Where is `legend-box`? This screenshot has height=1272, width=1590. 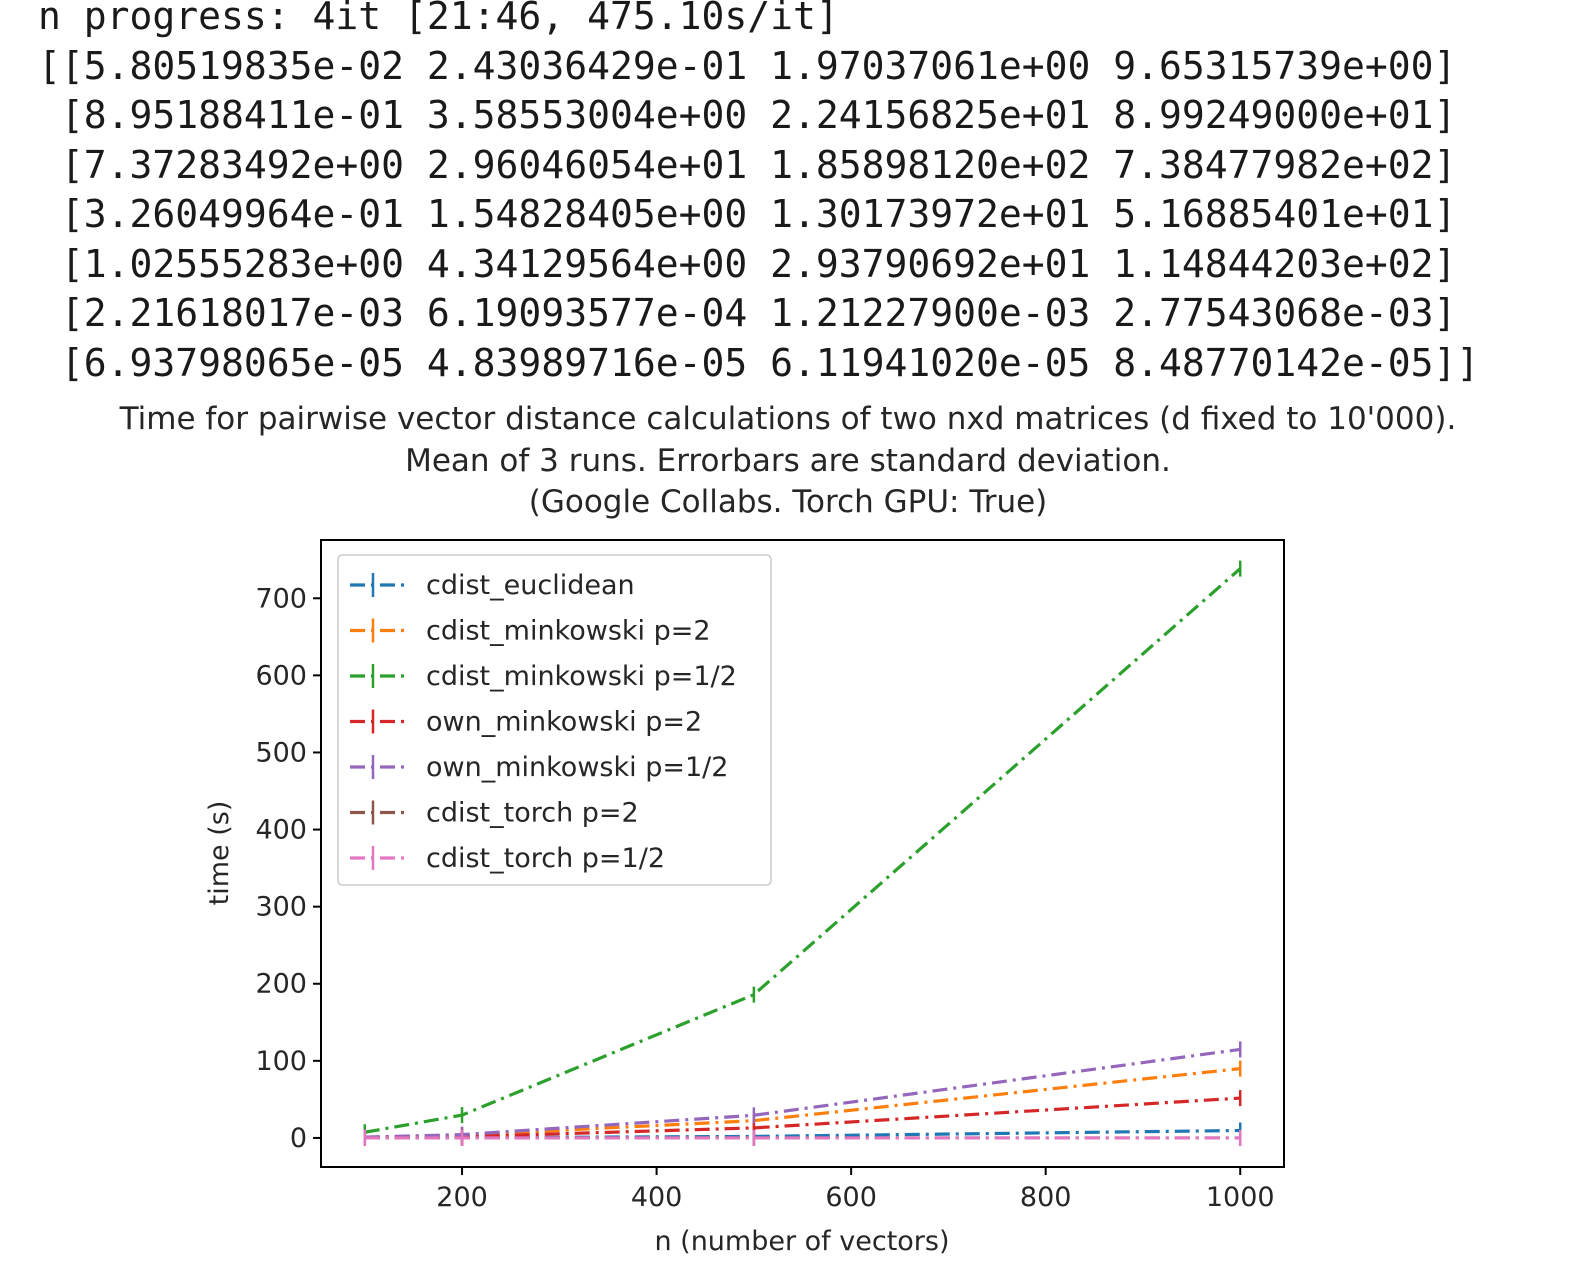
legend-box is located at coordinates (554, 720).